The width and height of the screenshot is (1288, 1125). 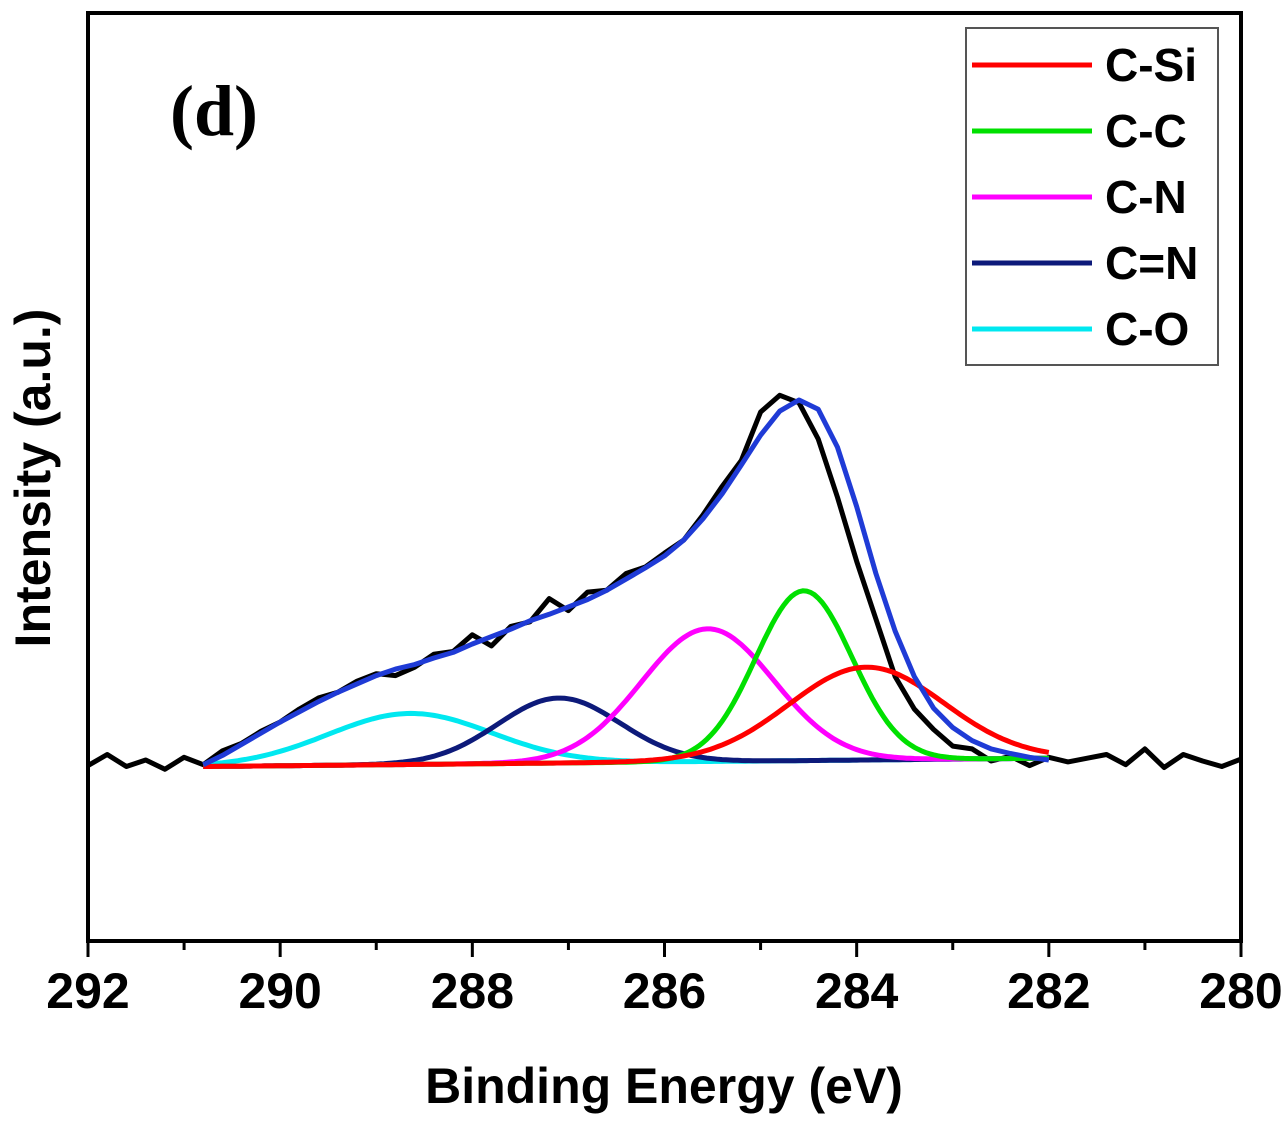 I want to click on x-tick-label: 284, so click(x=857, y=991).